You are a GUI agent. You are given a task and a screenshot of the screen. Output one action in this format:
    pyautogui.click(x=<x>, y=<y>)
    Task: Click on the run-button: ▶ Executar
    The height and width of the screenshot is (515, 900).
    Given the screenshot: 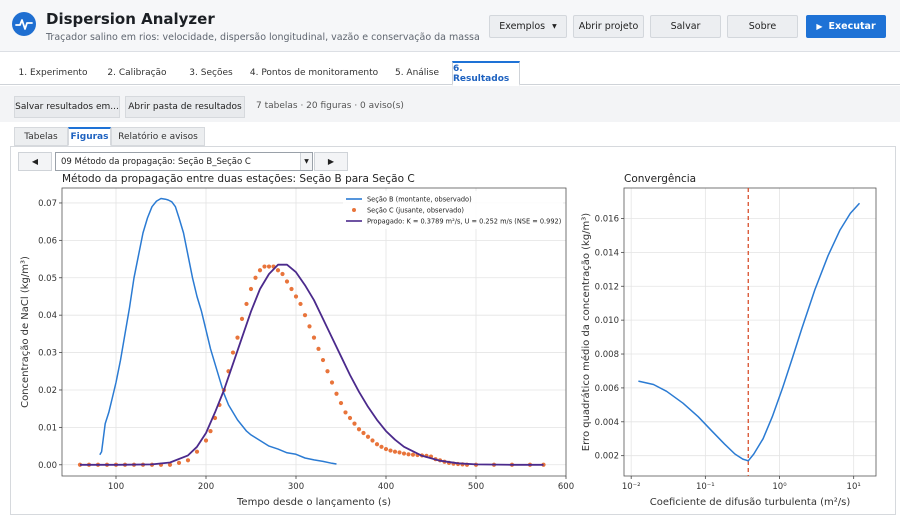 What is the action you would take?
    pyautogui.click(x=846, y=26)
    